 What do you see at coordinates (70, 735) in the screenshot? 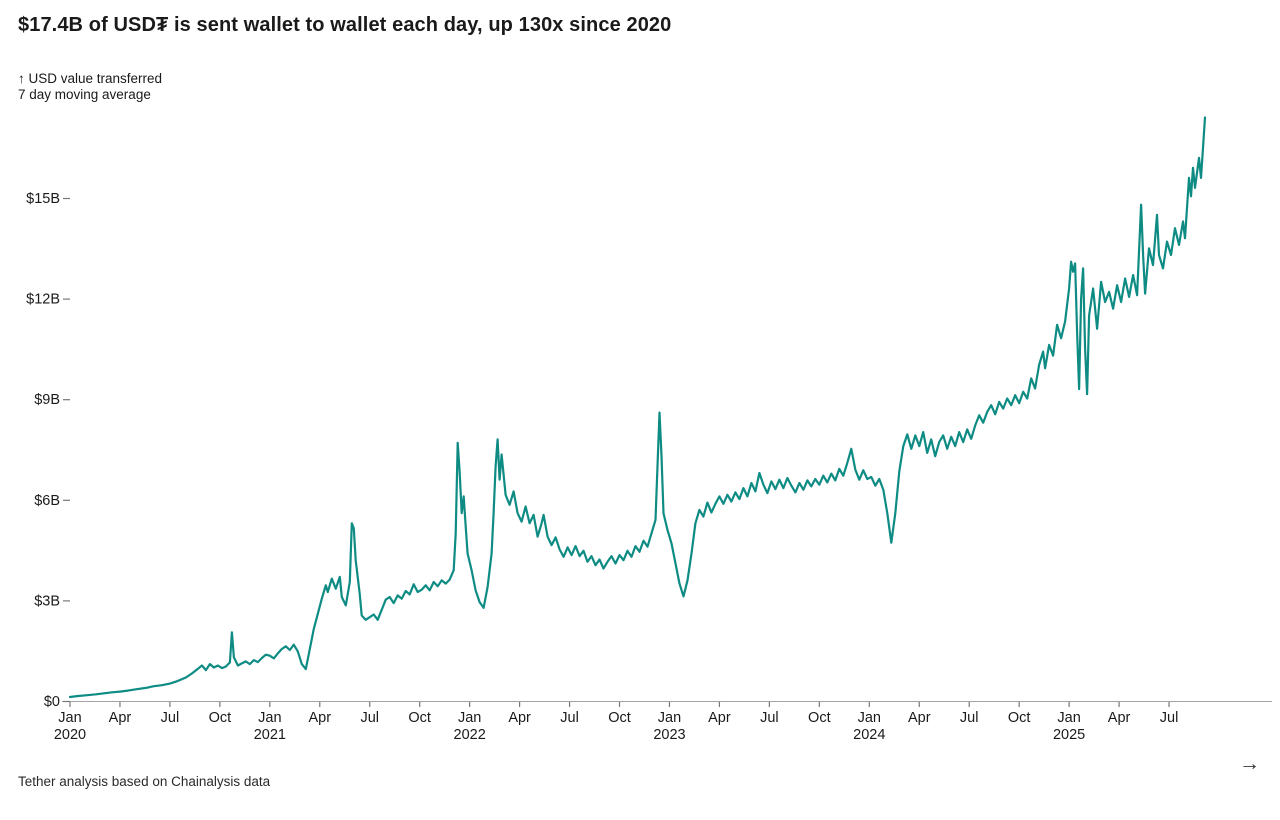
I see `x-tick-year: 2020` at bounding box center [70, 735].